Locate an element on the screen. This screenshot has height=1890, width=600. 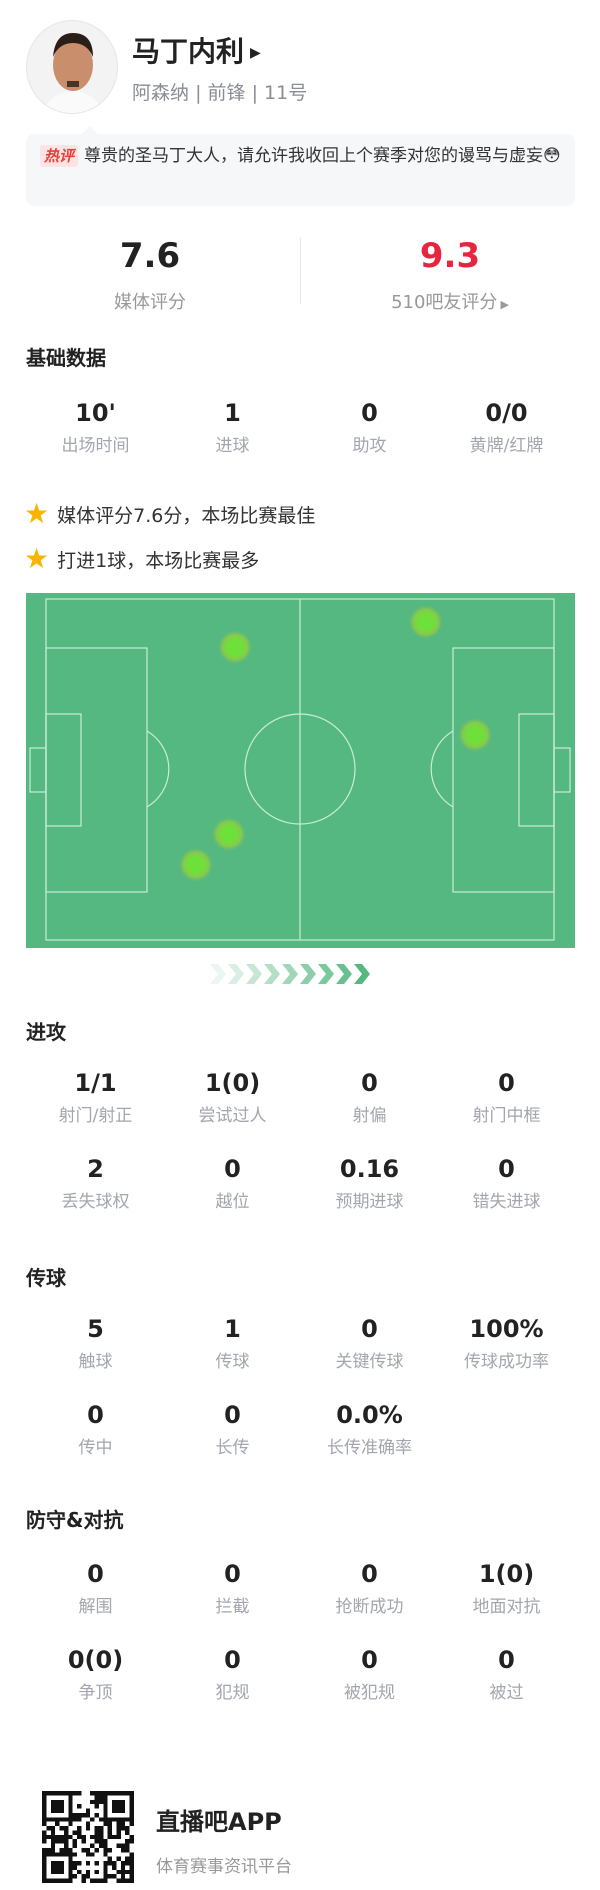
stat-value: 2 is located at coordinates (95, 1169).